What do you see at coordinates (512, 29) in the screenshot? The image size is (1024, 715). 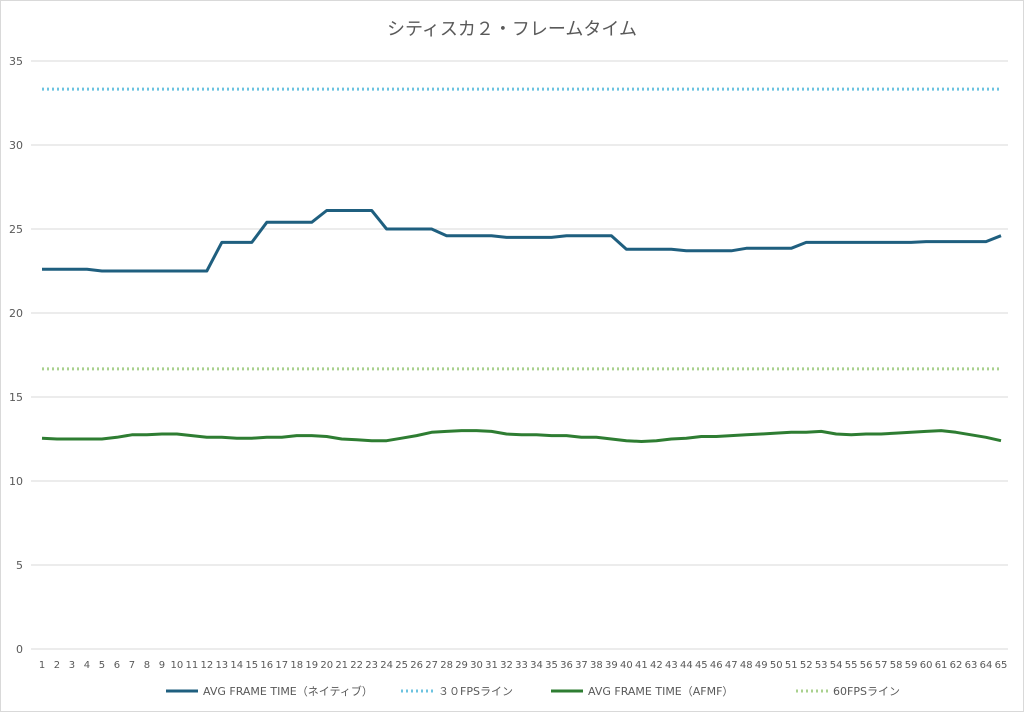 I see `chart-title: シティスカ２・フレームタイム` at bounding box center [512, 29].